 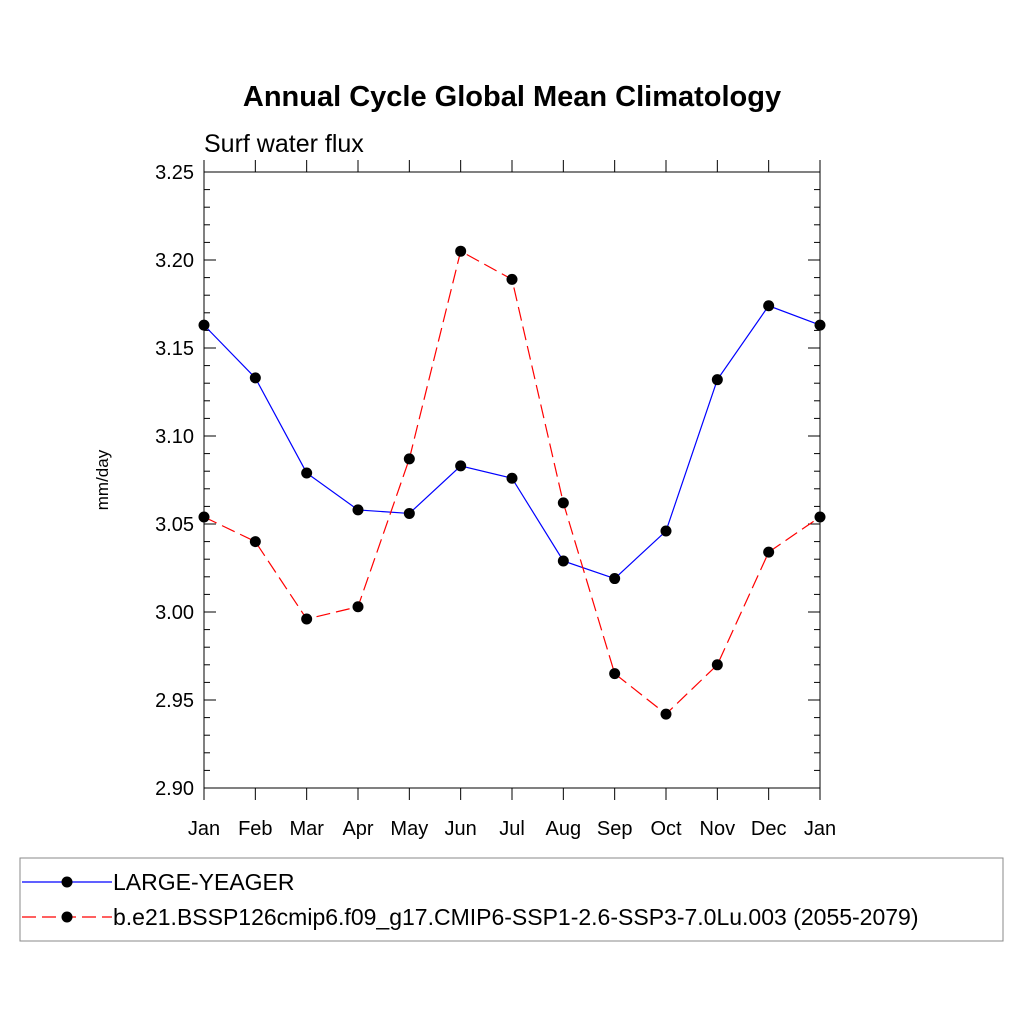 I want to click on x-tick-label: Mar, so click(x=306, y=829).